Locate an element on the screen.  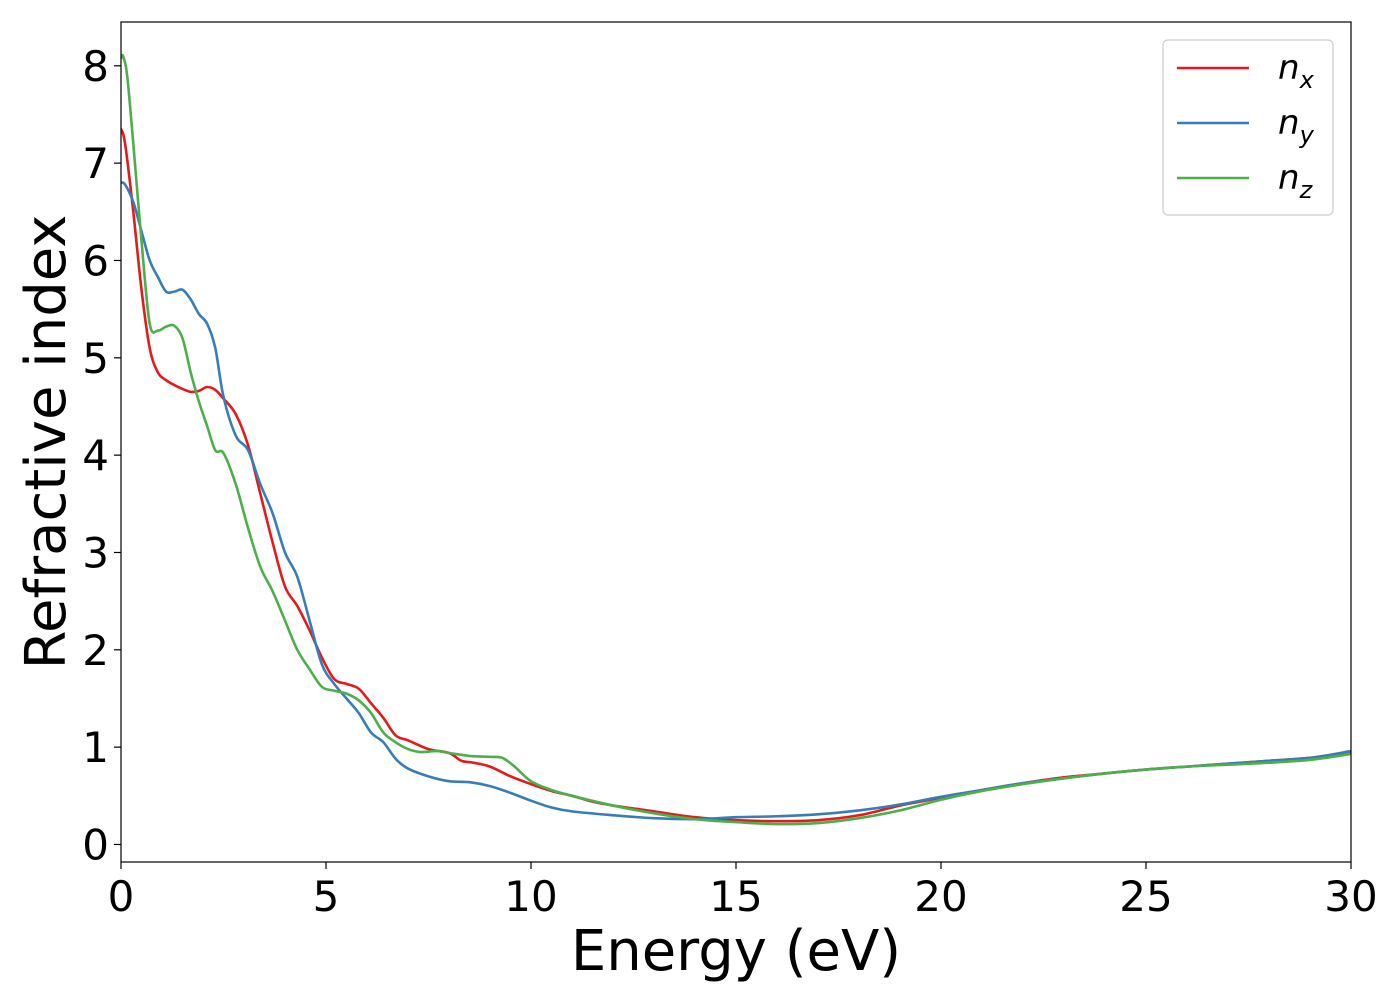
x-tick-label: 5 is located at coordinates (326, 896).